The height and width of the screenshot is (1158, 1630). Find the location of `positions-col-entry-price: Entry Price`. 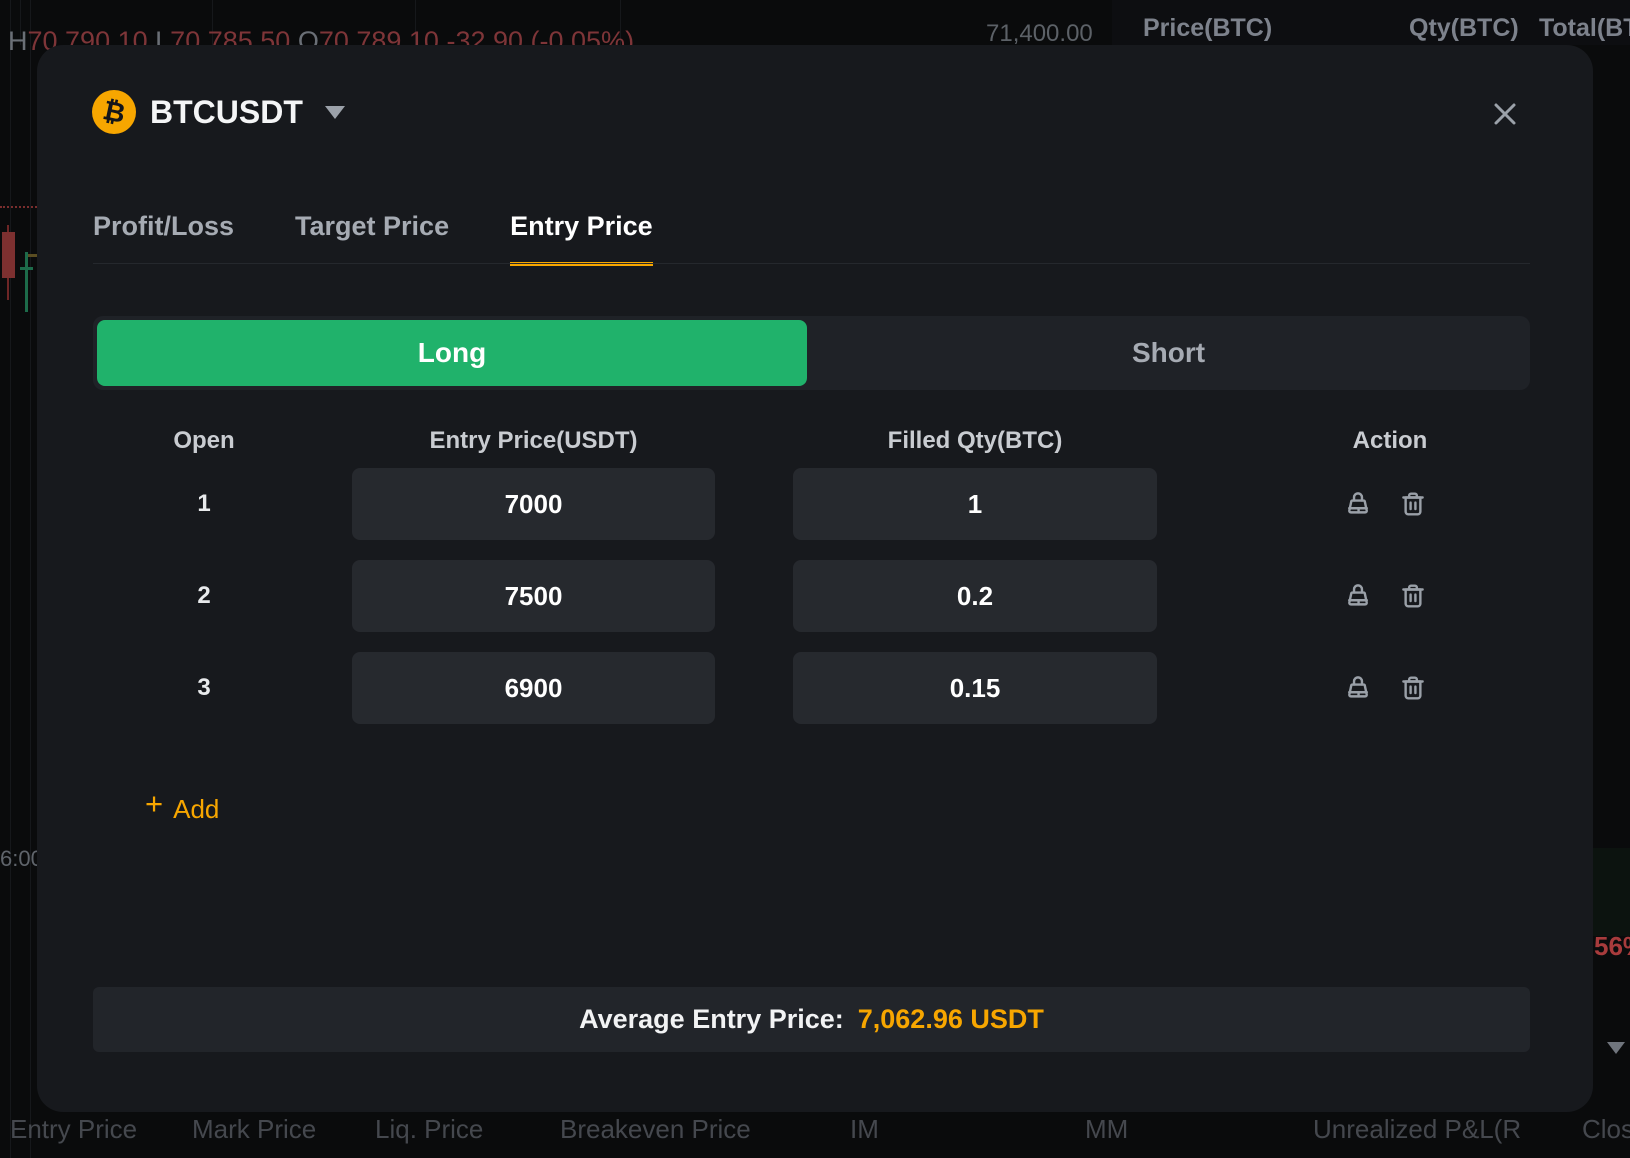

positions-col-entry-price: Entry Price is located at coordinates (74, 1129).